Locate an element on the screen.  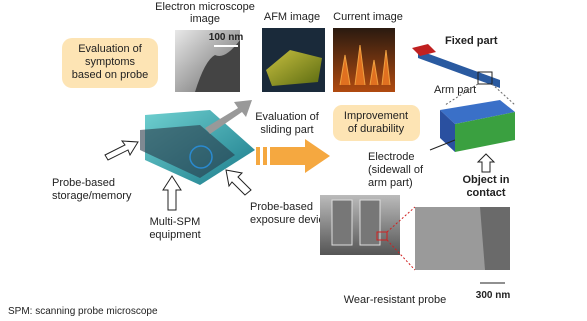
arrow-object is located at coordinates (486, 163).